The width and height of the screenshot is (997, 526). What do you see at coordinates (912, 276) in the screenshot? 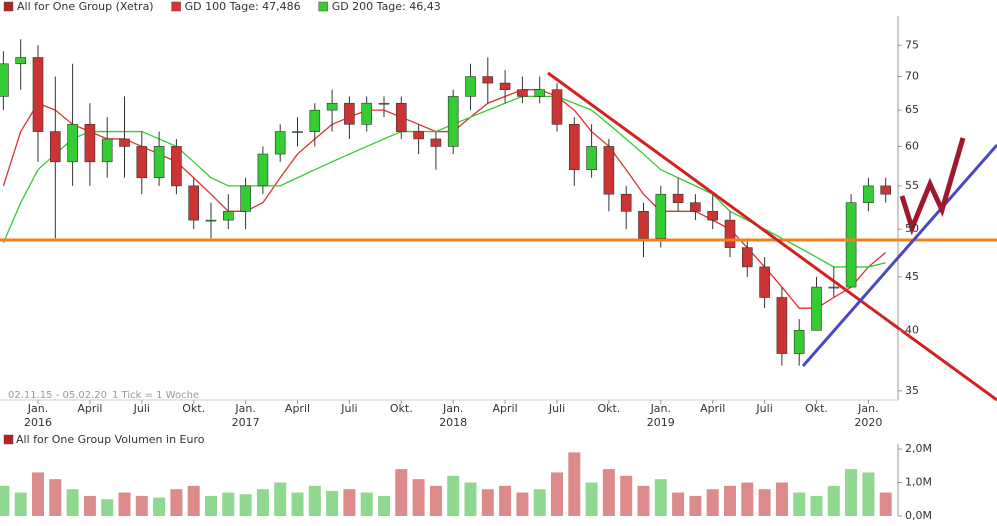
I see `y-tick-label: 45` at bounding box center [912, 276].